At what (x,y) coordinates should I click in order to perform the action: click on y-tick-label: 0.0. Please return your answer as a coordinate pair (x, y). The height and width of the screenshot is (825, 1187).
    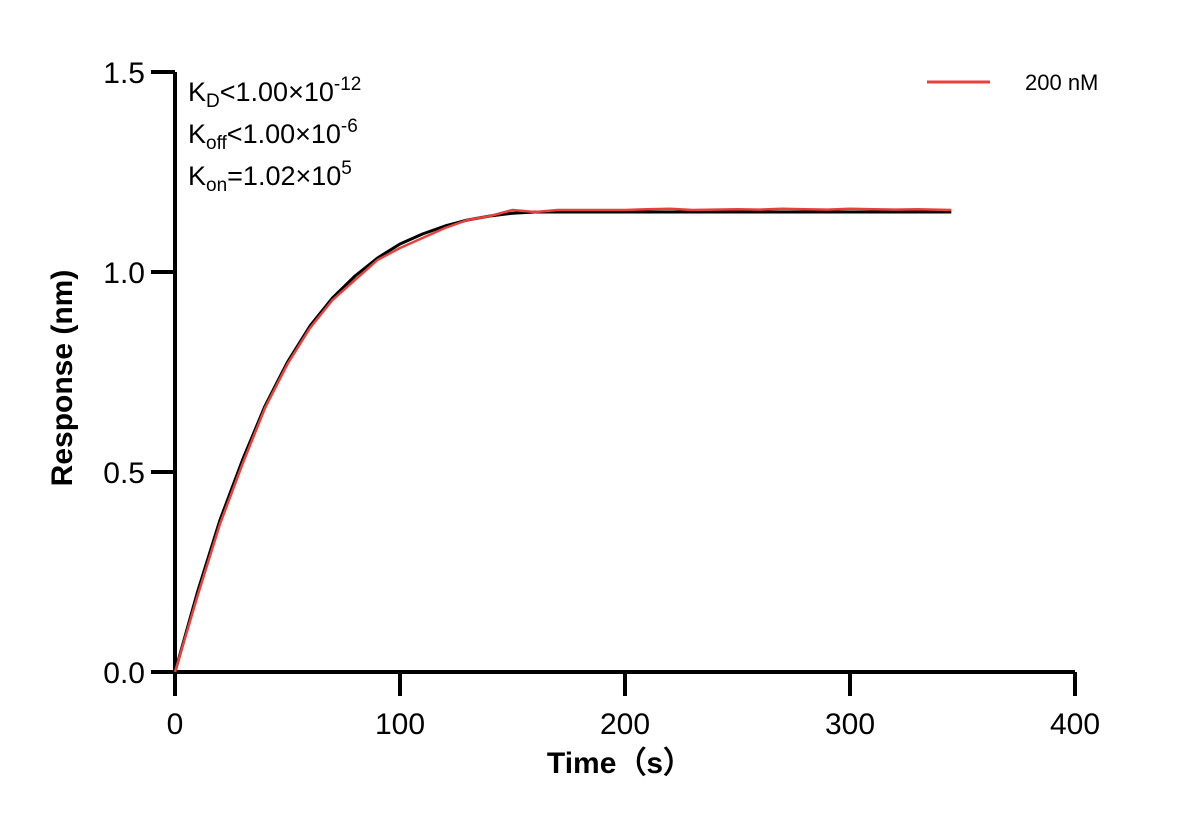
    Looking at the image, I should click on (124, 673).